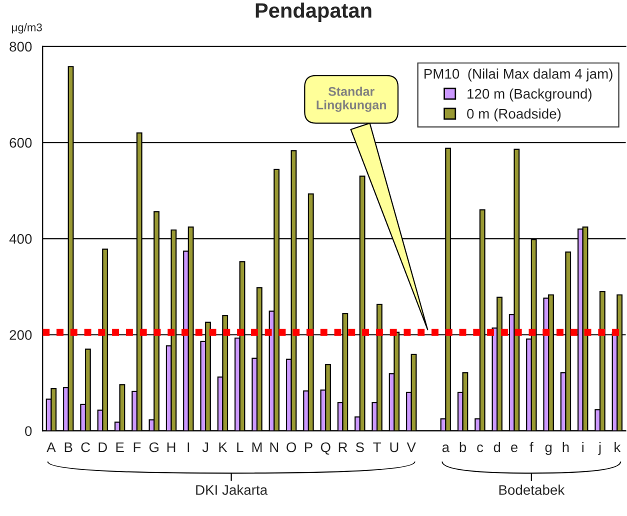 The width and height of the screenshot is (627, 516). What do you see at coordinates (171, 447) in the screenshot?
I see `x-tick-label: H` at bounding box center [171, 447].